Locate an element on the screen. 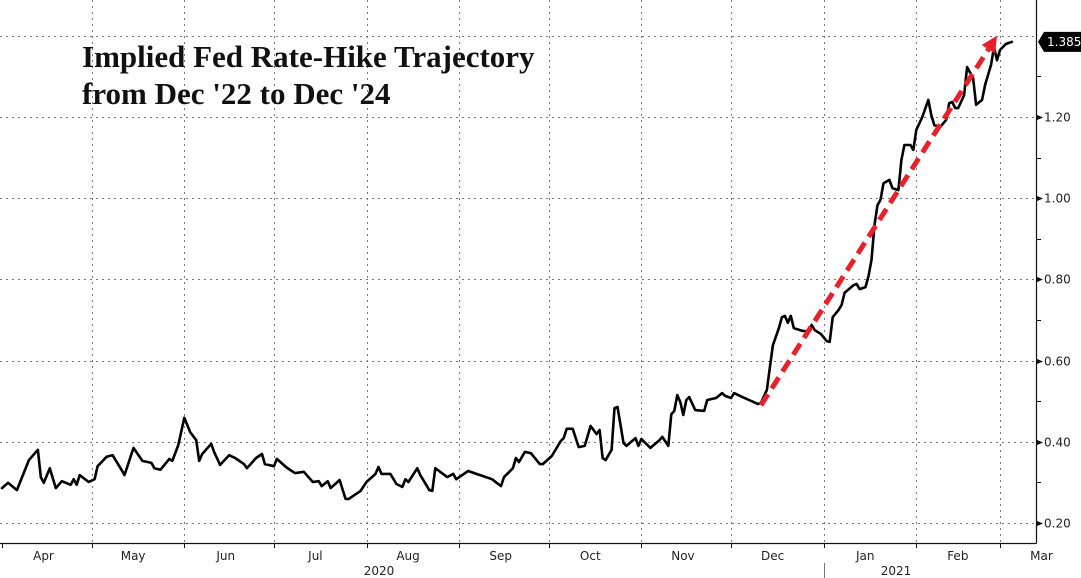  x-year-label: 2021 is located at coordinates (896, 571).